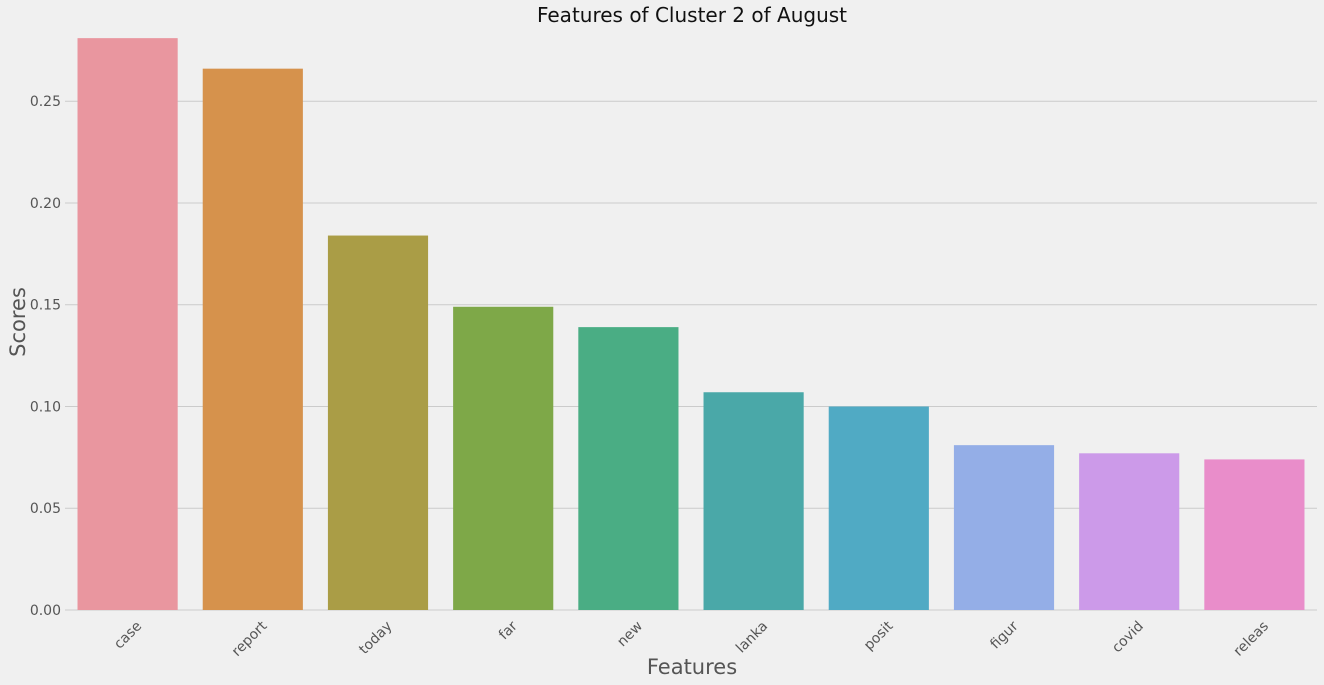  Describe the element at coordinates (45, 407) in the screenshot. I see `y-tick-label: 0.10` at that location.